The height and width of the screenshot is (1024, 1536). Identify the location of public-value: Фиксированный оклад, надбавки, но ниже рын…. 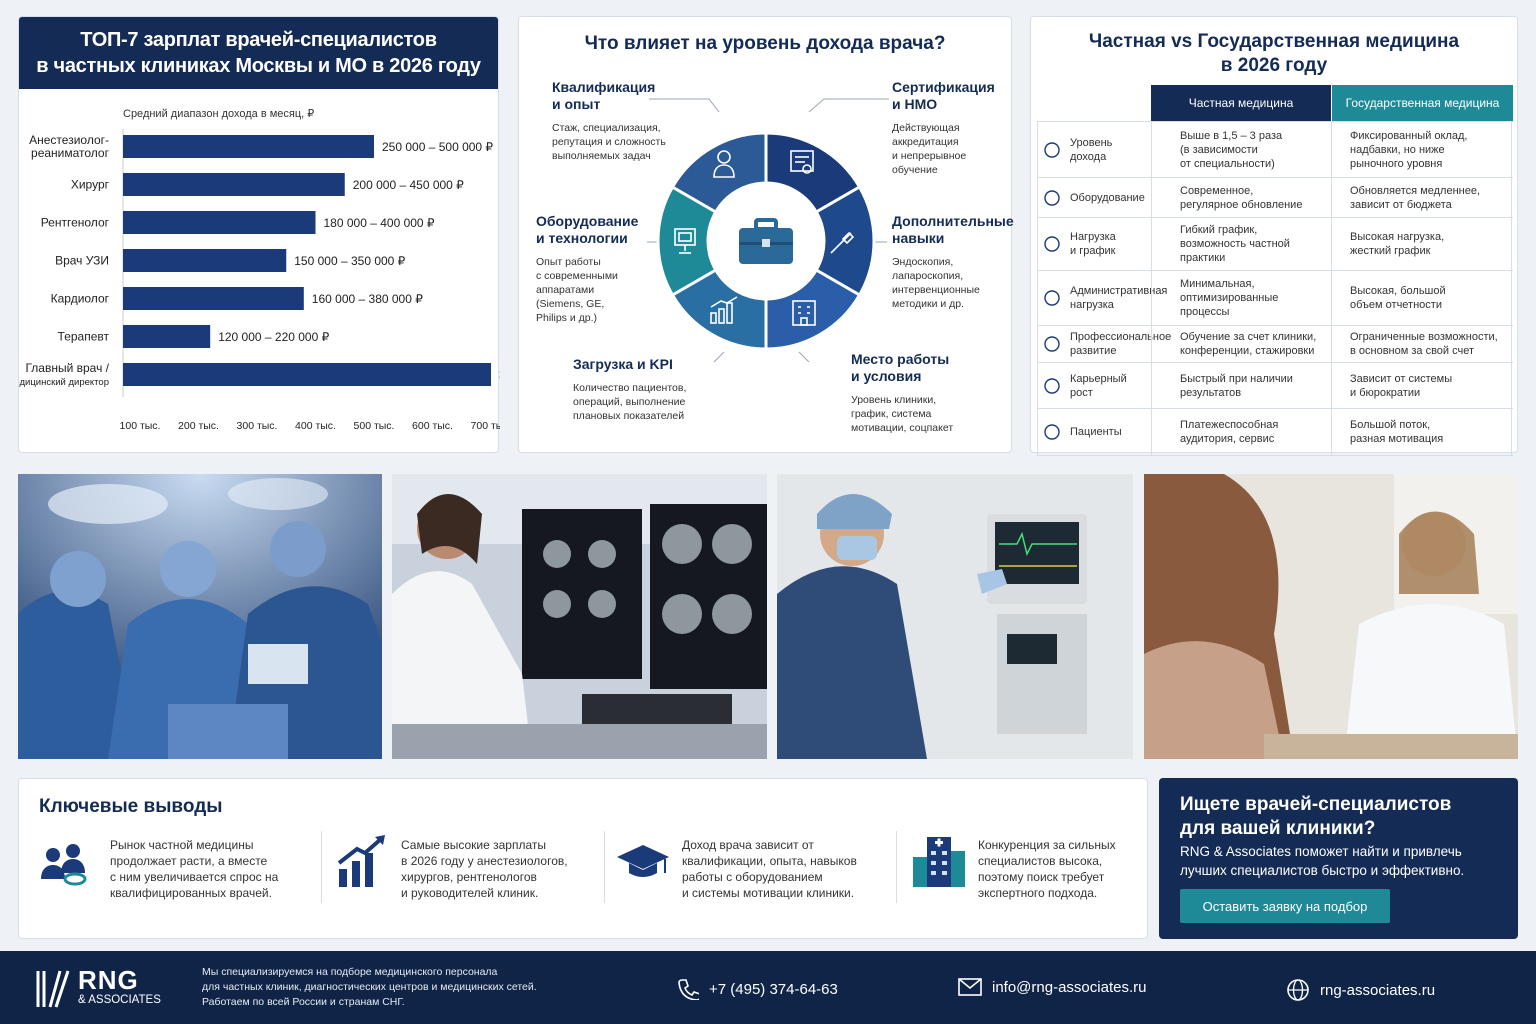
(1409, 149).